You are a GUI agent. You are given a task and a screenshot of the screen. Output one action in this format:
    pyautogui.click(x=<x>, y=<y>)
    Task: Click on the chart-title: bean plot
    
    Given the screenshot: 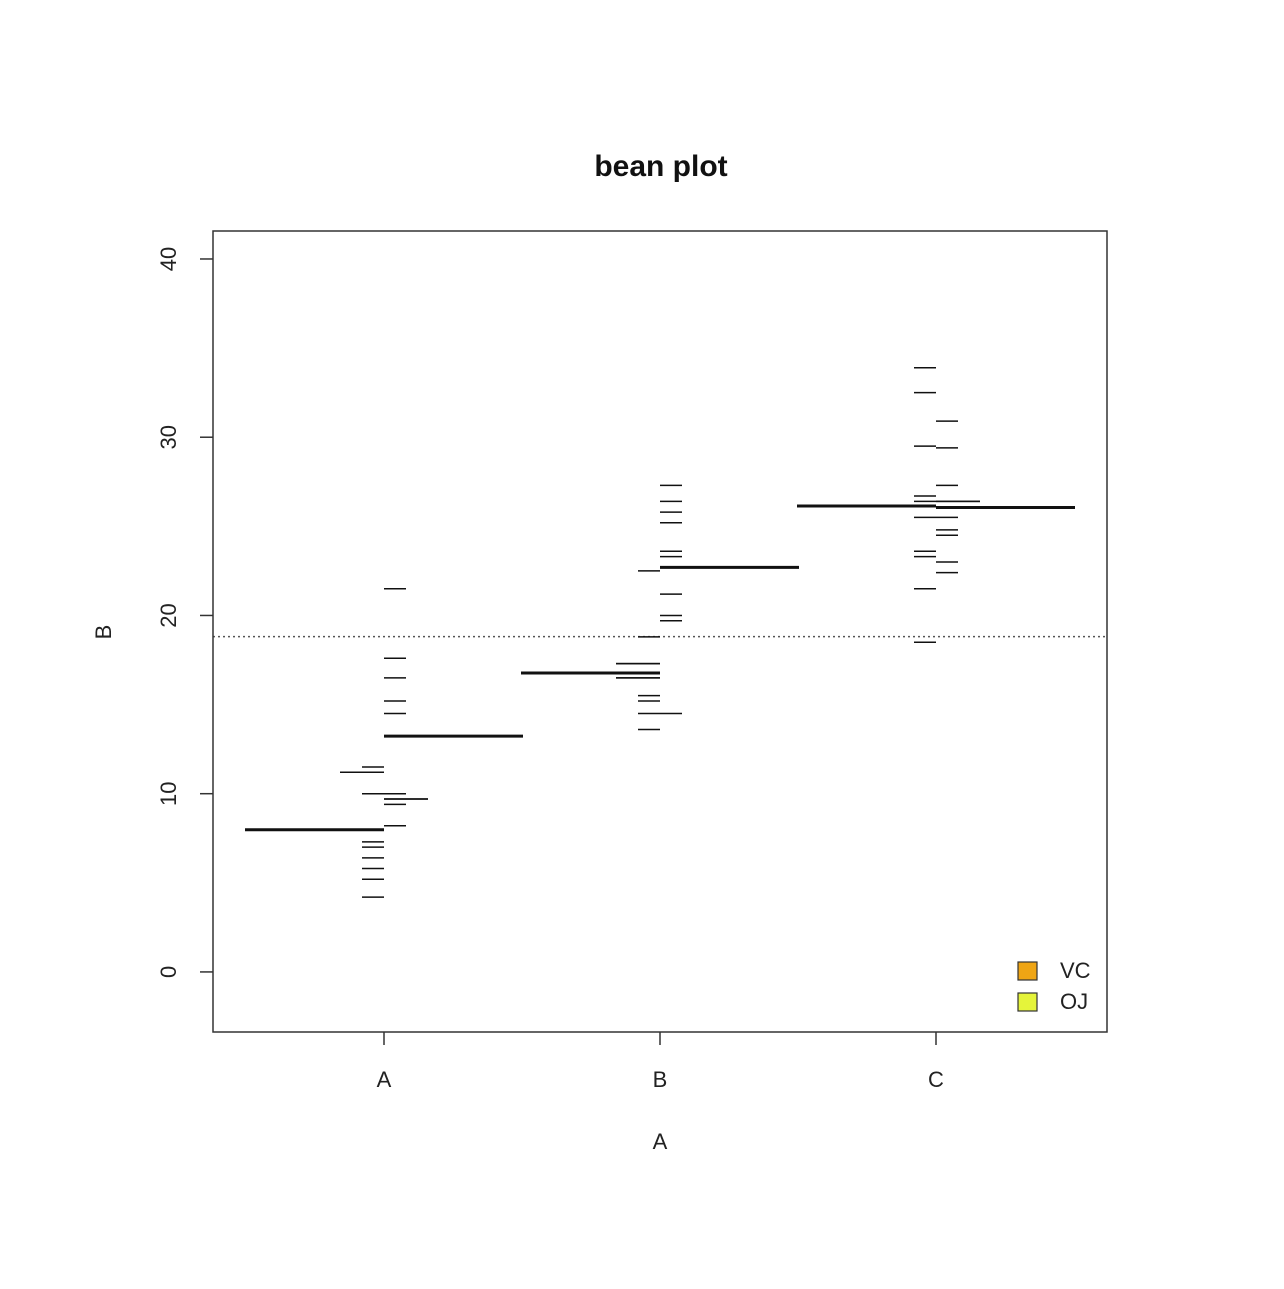 What is the action you would take?
    pyautogui.click(x=660, y=166)
    